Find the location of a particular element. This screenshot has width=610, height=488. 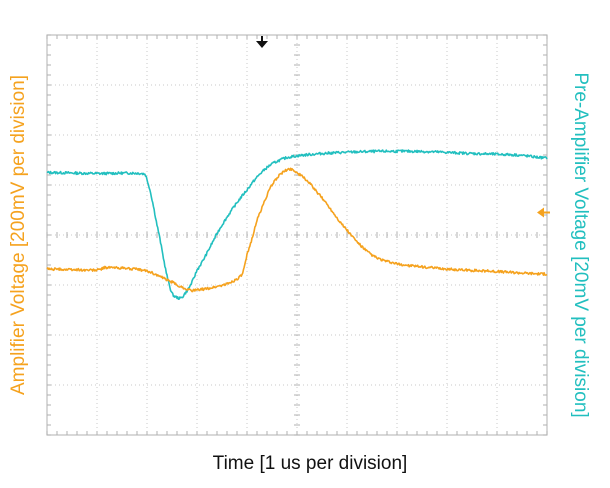

x-axis-label: Time [1 us per division] is located at coordinates (310, 463).